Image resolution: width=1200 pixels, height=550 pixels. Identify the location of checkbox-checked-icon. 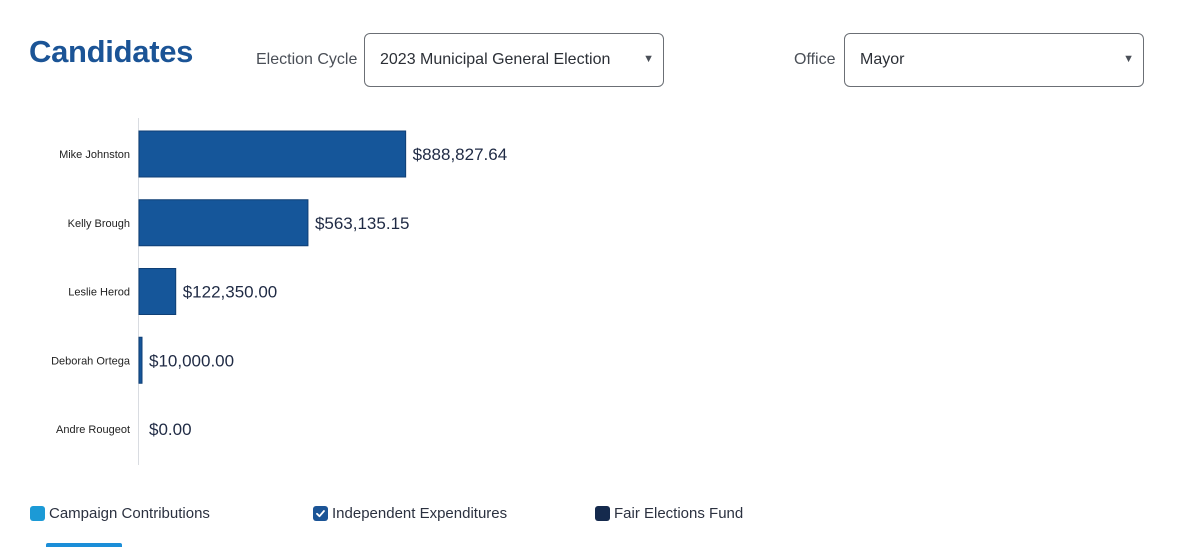
(320, 513).